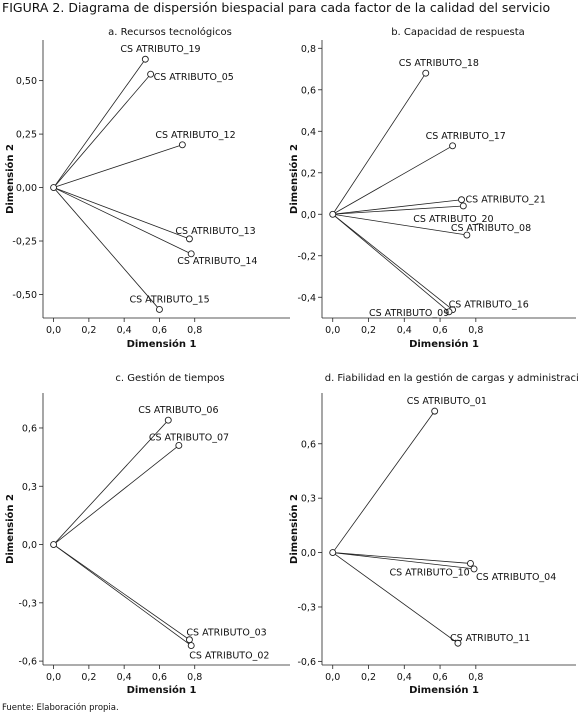 The width and height of the screenshot is (579, 717). What do you see at coordinates (506, 200) in the screenshot?
I see `point-label: CS ATRIBUTO_21` at bounding box center [506, 200].